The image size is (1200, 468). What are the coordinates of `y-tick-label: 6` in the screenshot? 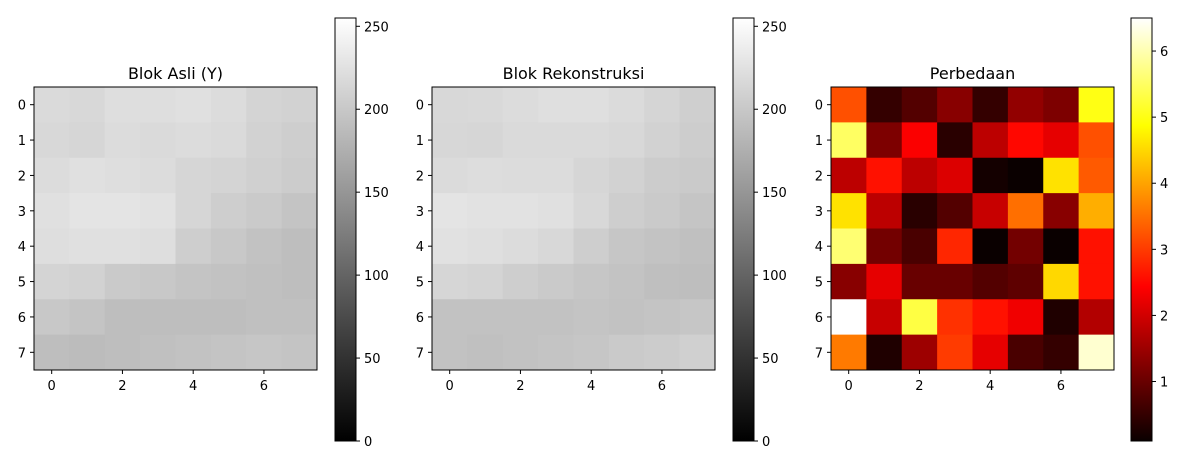 It's located at (819, 318).